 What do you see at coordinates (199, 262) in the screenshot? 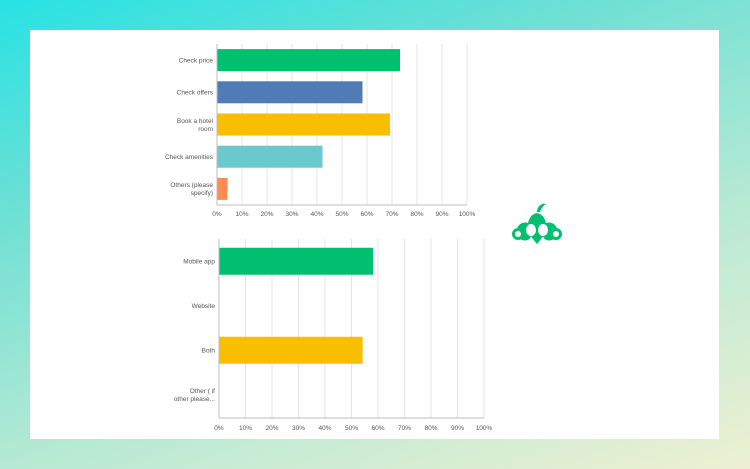
I see `category-label: Mobile app` at bounding box center [199, 262].